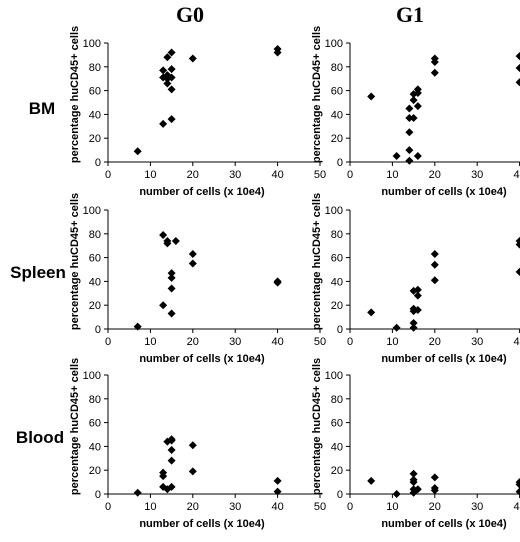 The image size is (520, 542). Describe the element at coordinates (410, 14) in the screenshot. I see `column-header-g1: G1` at that location.